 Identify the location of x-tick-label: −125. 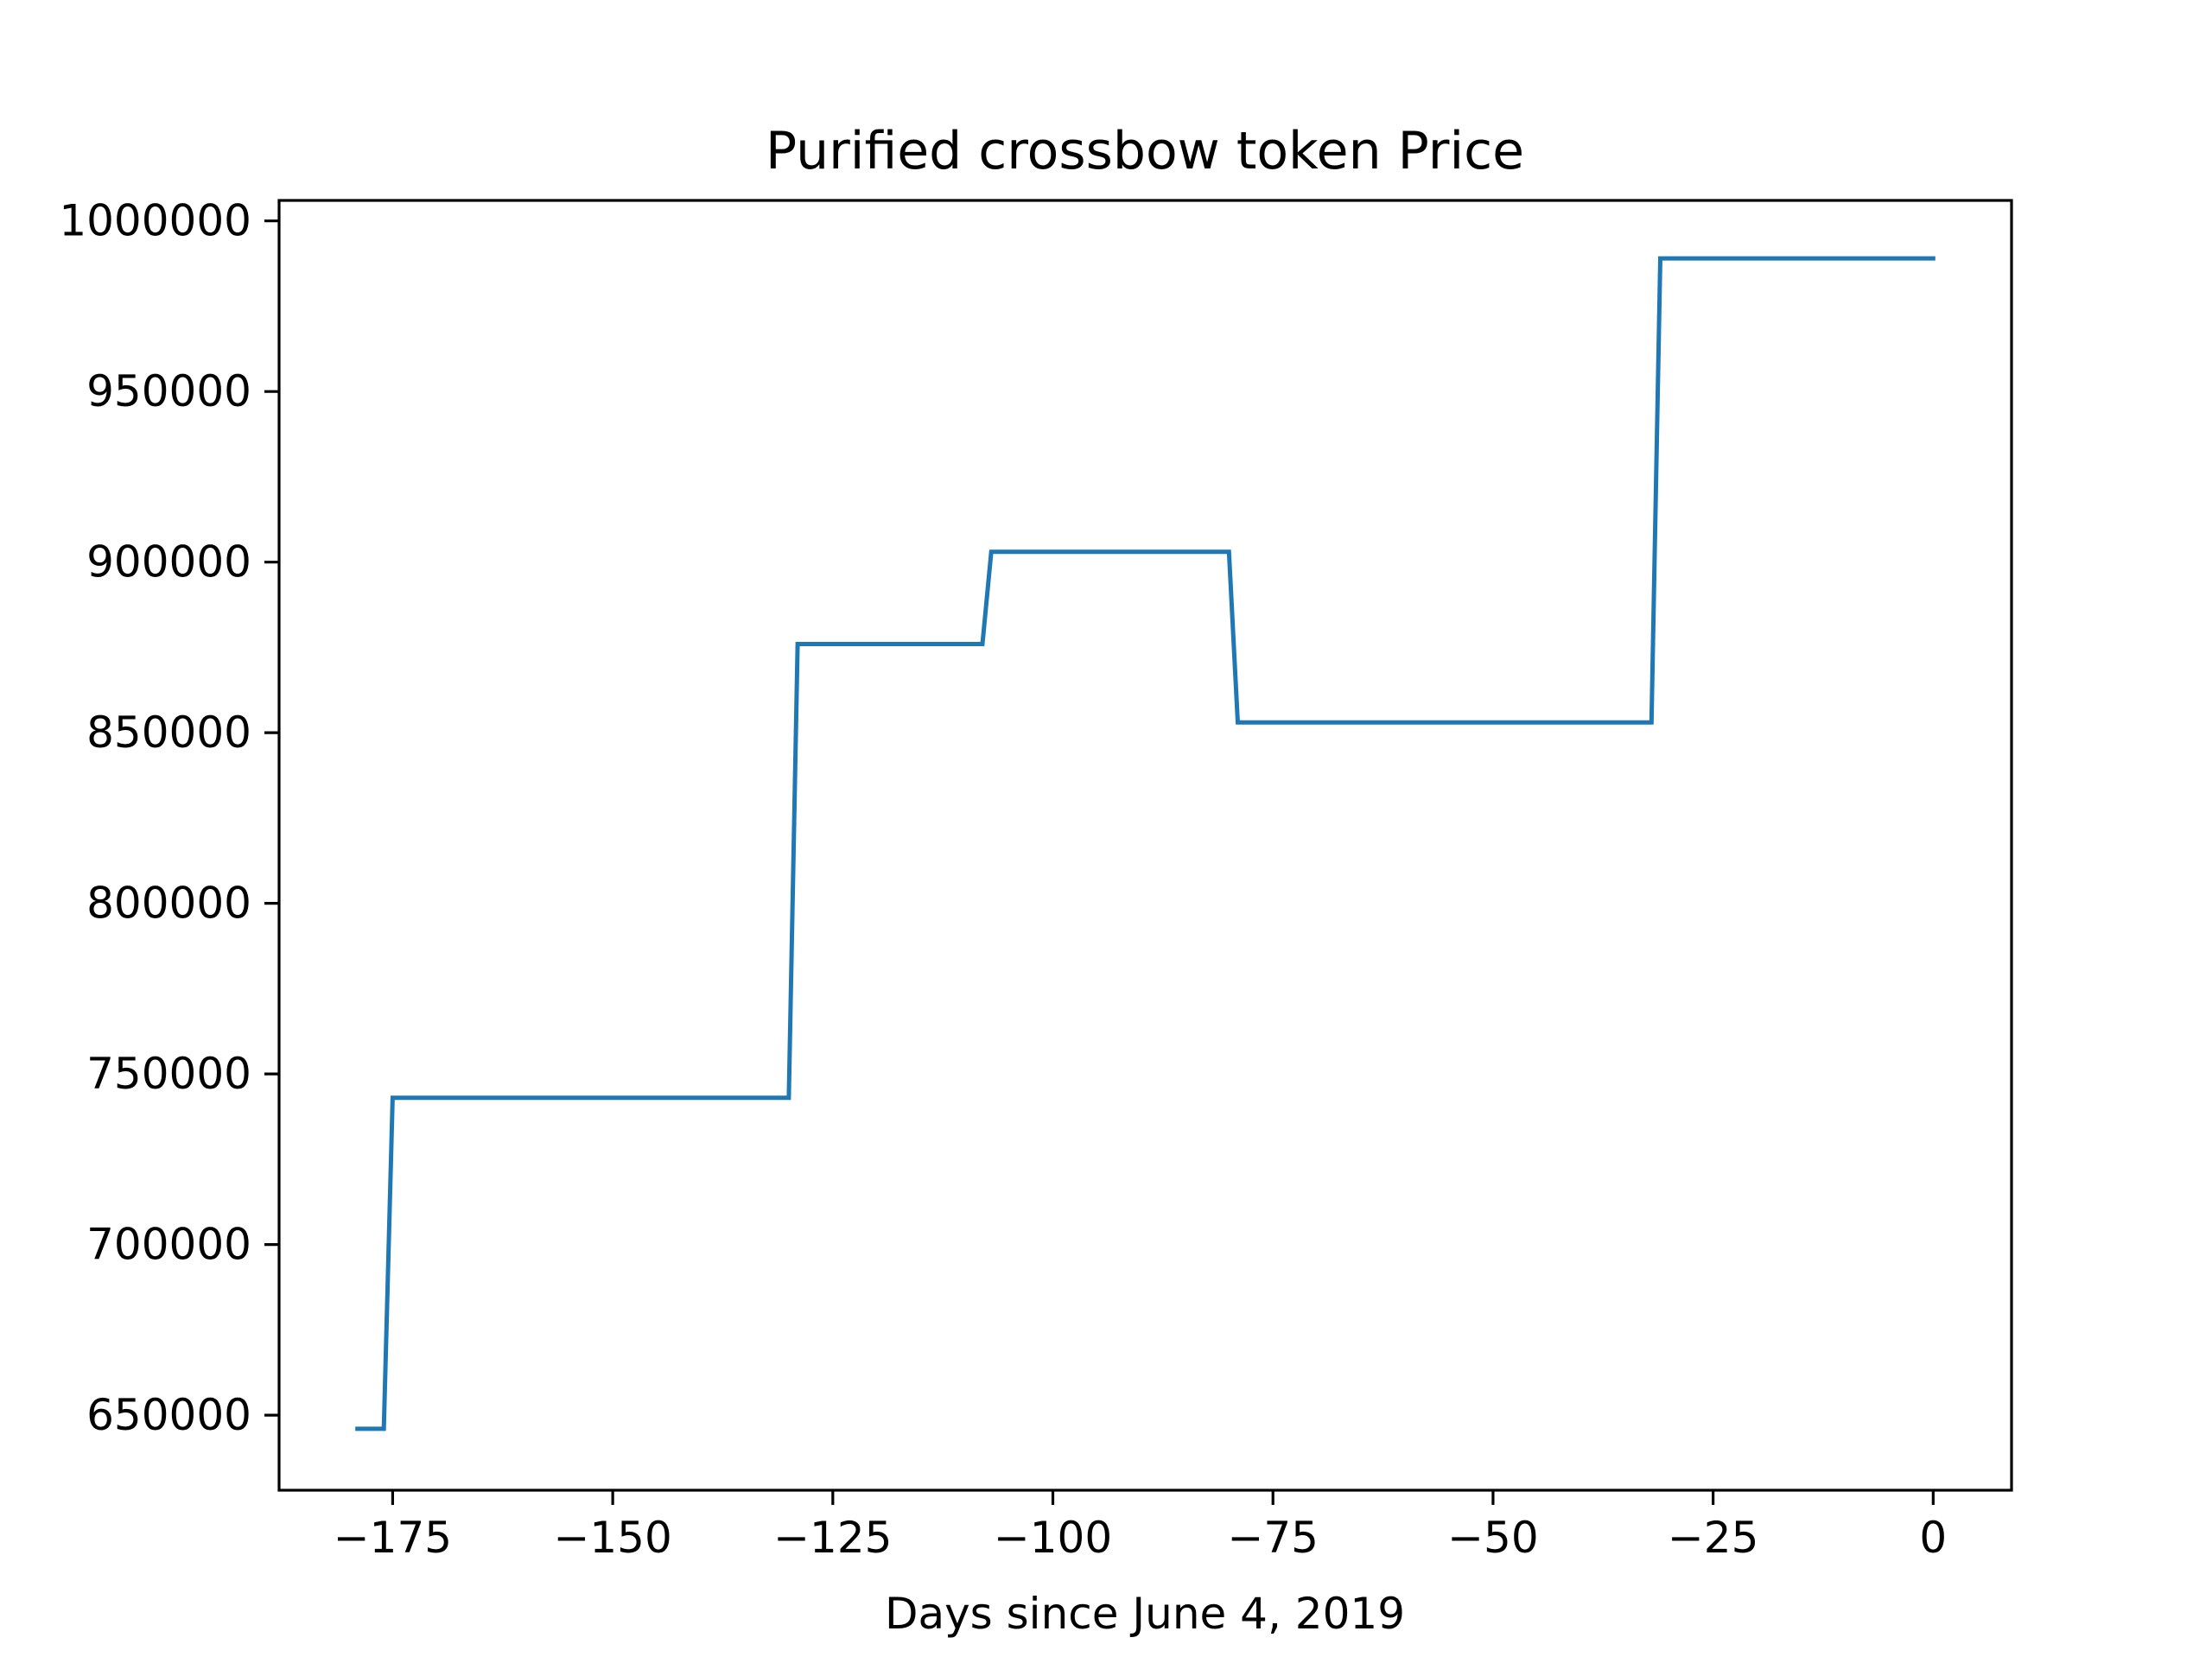
(832, 1538).